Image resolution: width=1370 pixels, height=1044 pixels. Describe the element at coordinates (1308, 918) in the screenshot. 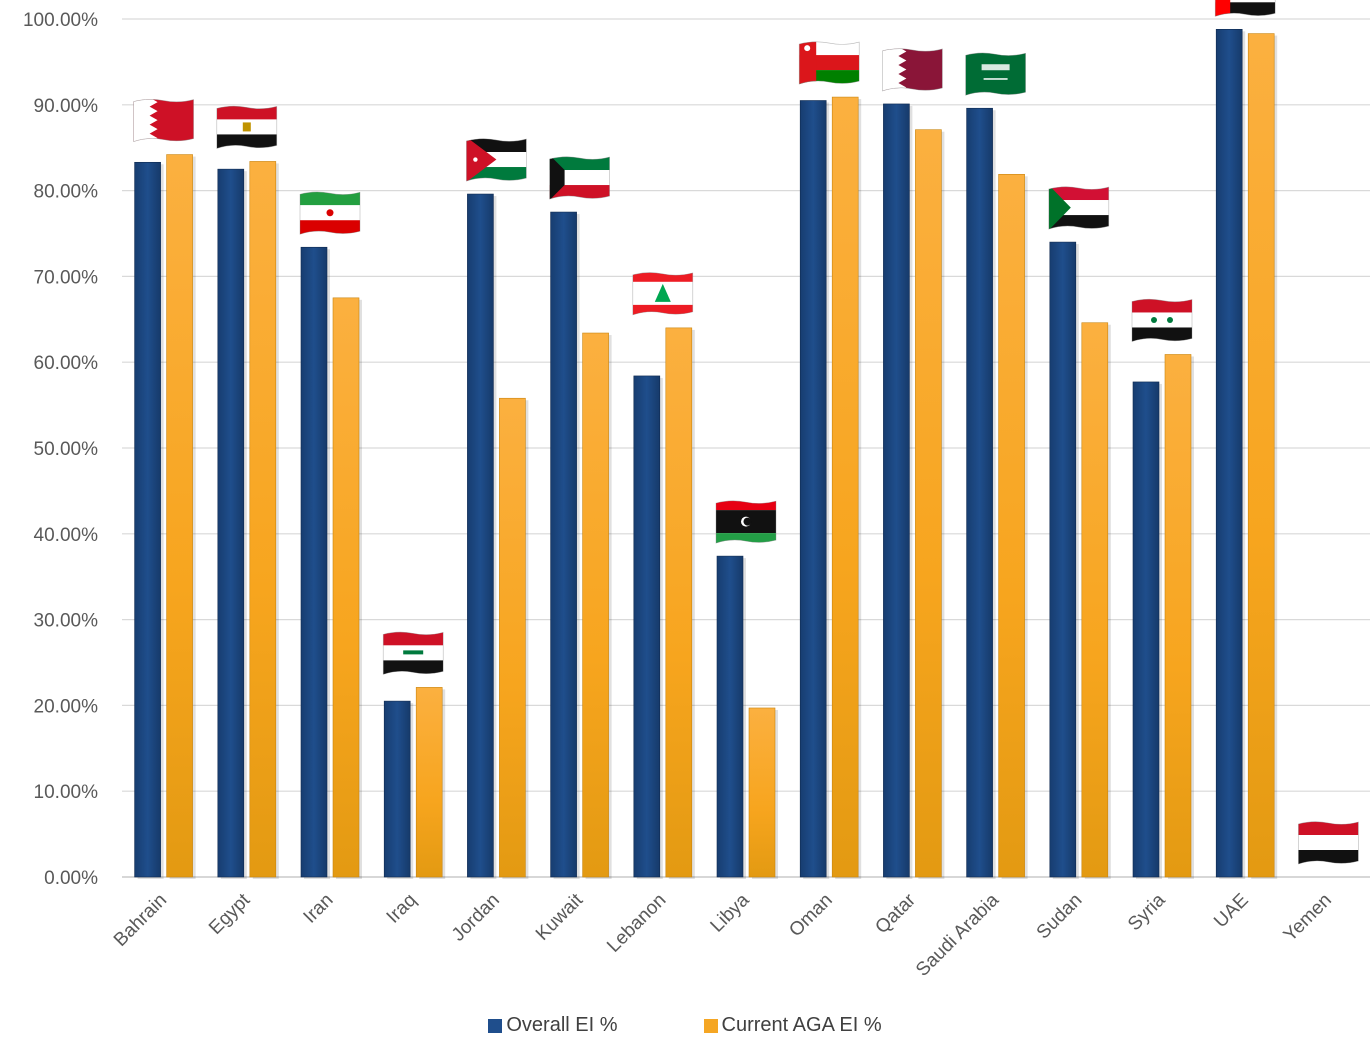

I see `x-tick-label: Yemen` at that location.